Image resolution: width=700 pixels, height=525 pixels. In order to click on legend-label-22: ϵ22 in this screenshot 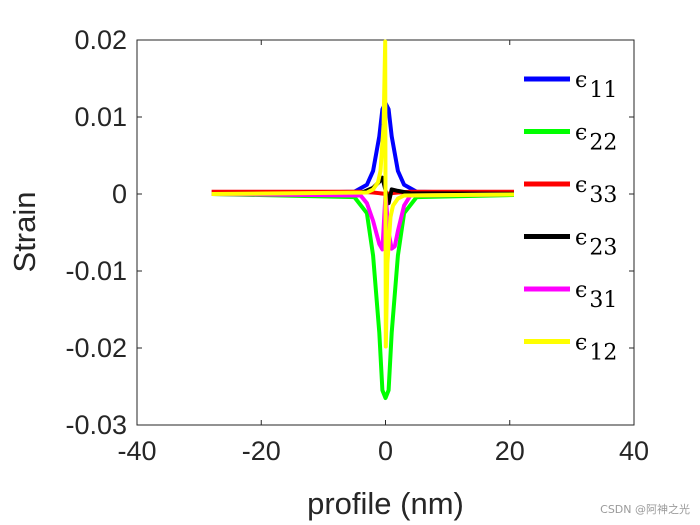, I will do `click(596, 138)`.